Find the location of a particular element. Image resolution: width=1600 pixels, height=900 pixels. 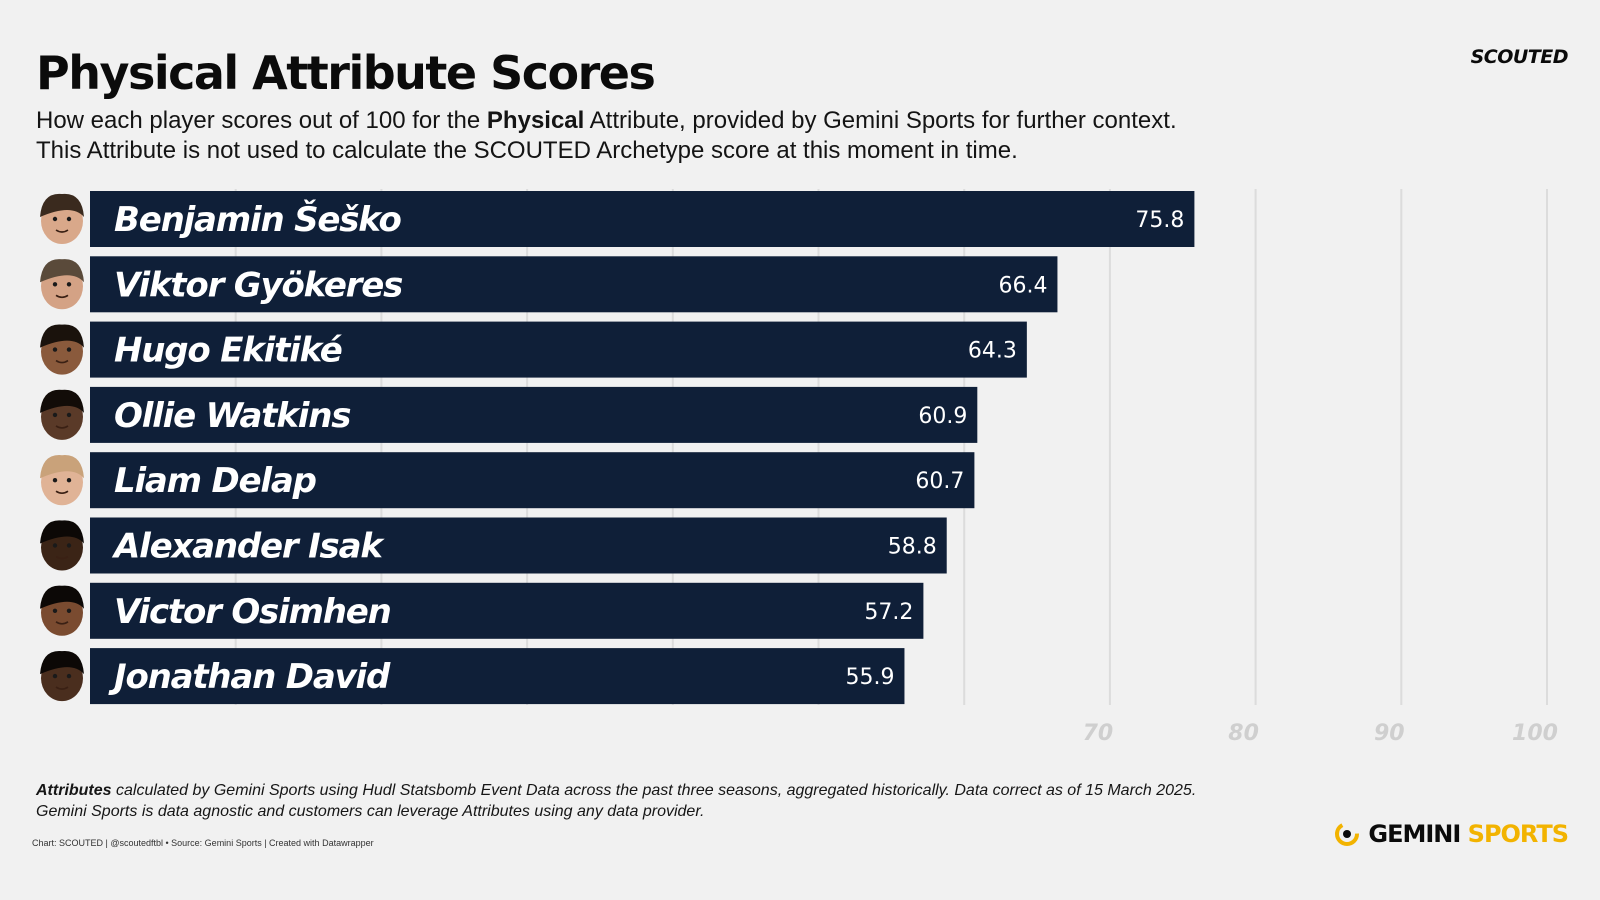

bar-label: Viktor Gyökeres is located at coordinates (258, 285).